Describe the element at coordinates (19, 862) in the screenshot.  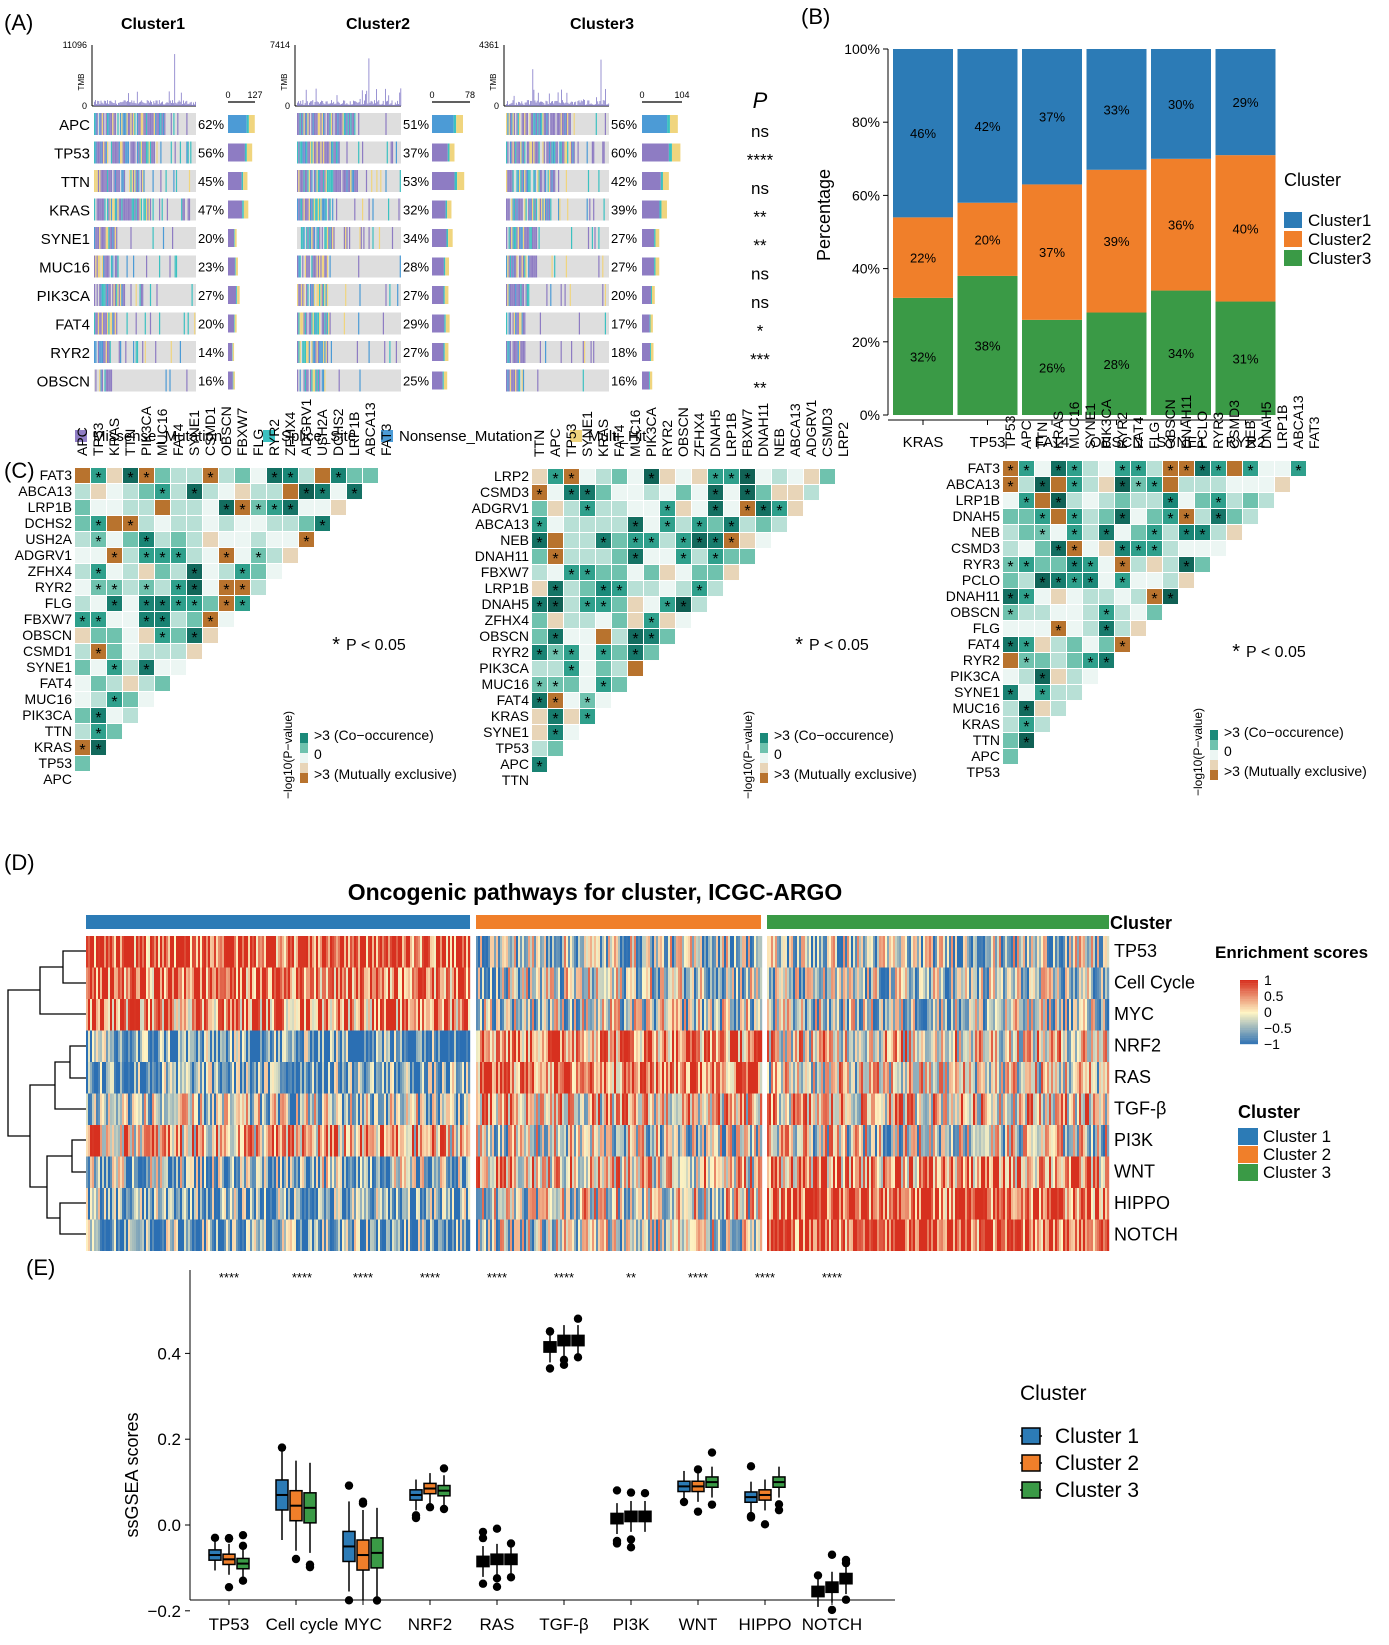
I see `panel-label-d: (D)` at that location.